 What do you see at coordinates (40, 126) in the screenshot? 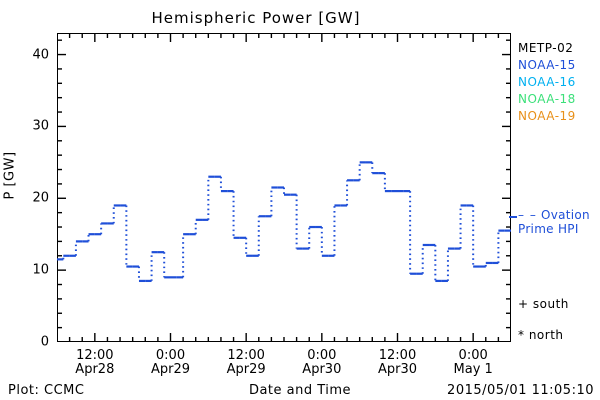
I see `y-tick-label: 30` at bounding box center [40, 126].